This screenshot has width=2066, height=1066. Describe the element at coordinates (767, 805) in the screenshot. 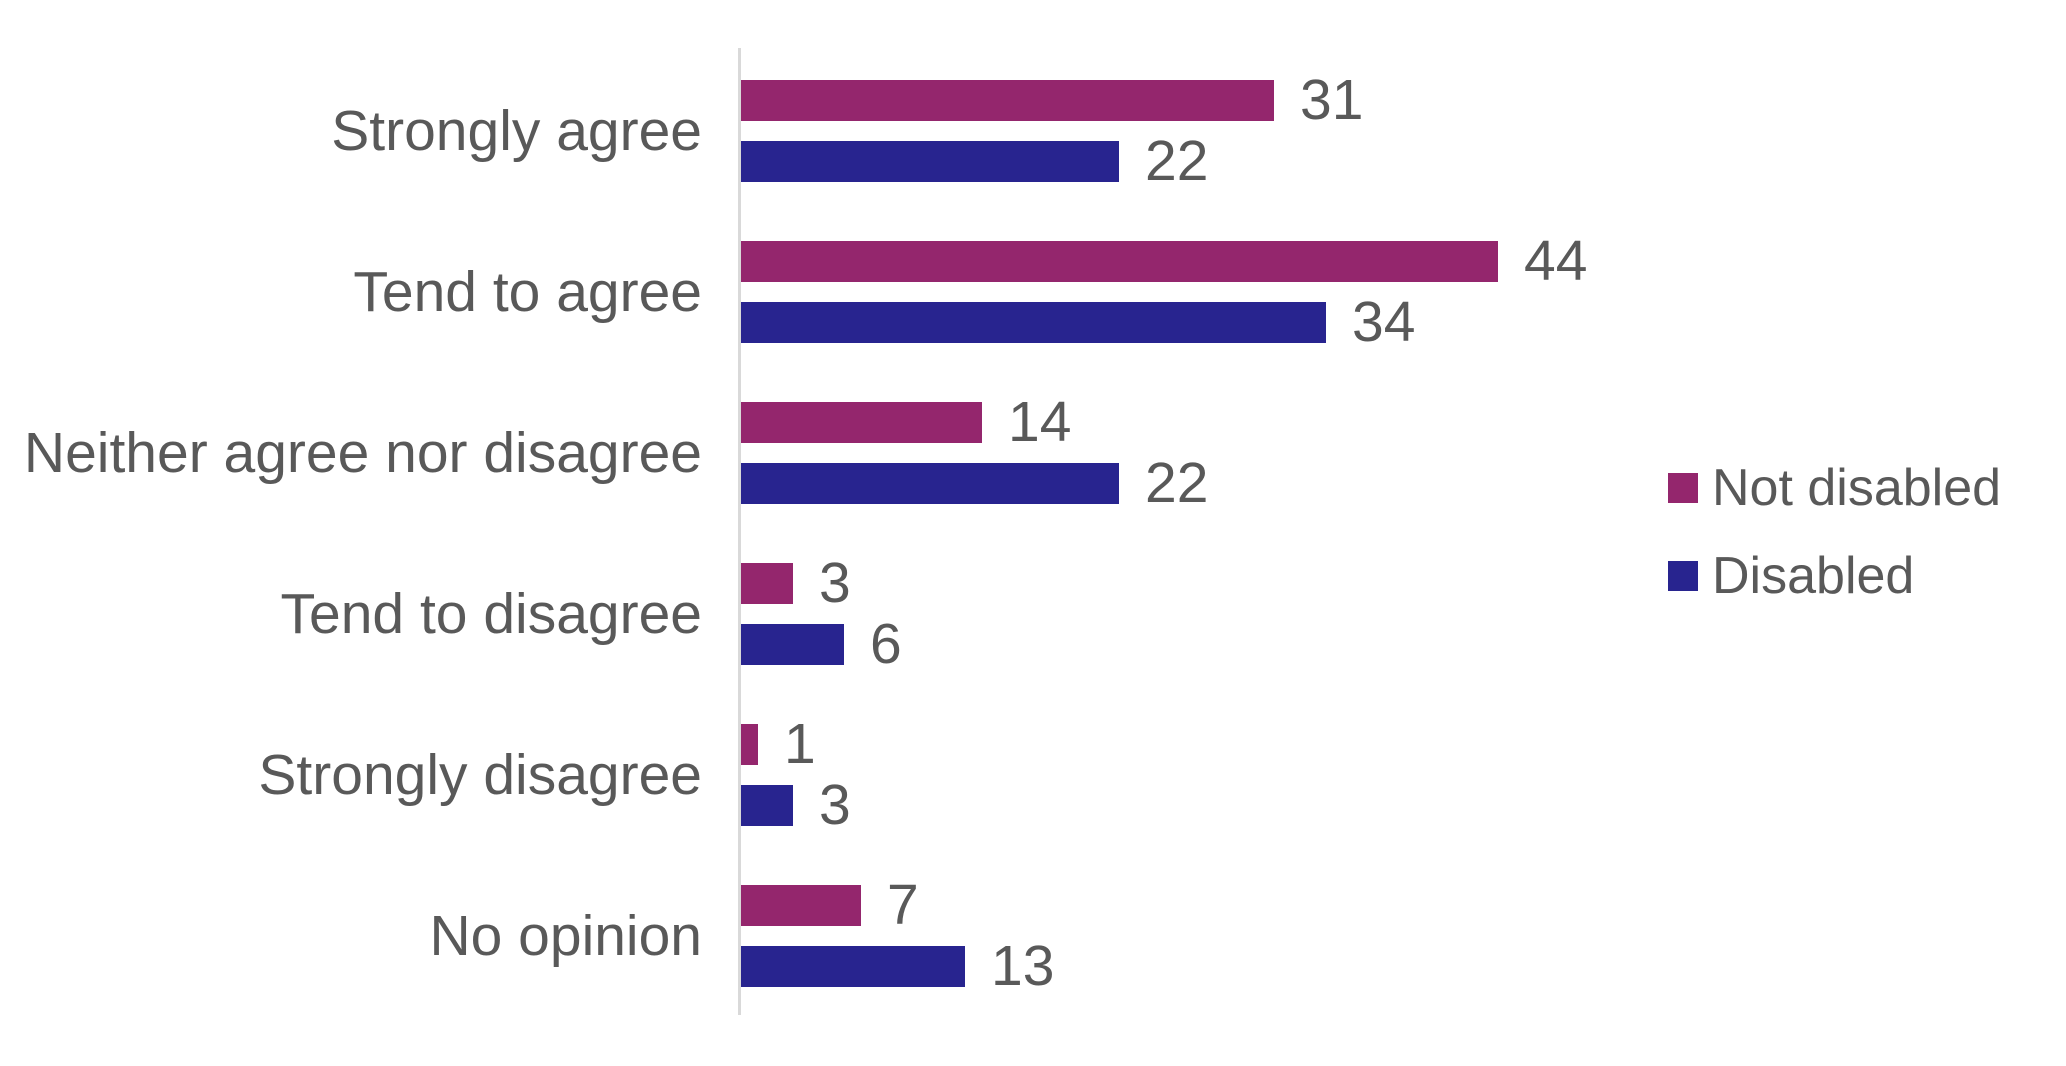

I see `bar-disabled-strongly-disagree` at that location.